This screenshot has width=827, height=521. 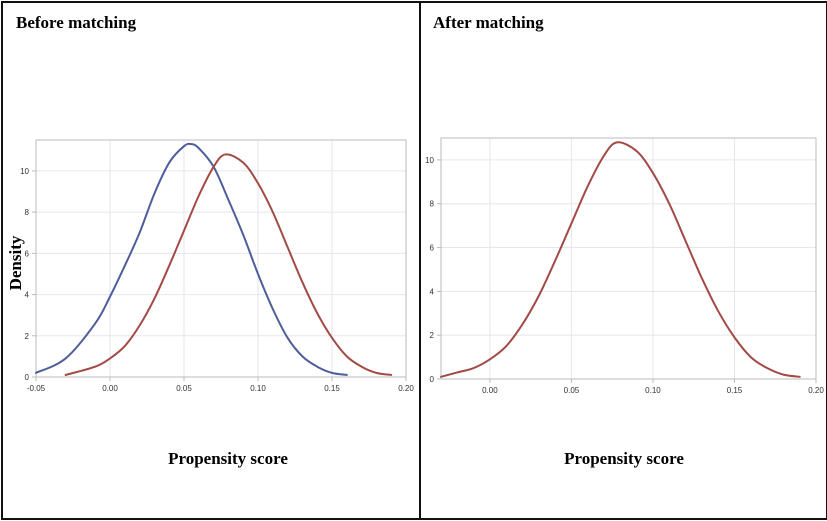 I want to click on panel-title-before: Before matching, so click(x=76, y=22).